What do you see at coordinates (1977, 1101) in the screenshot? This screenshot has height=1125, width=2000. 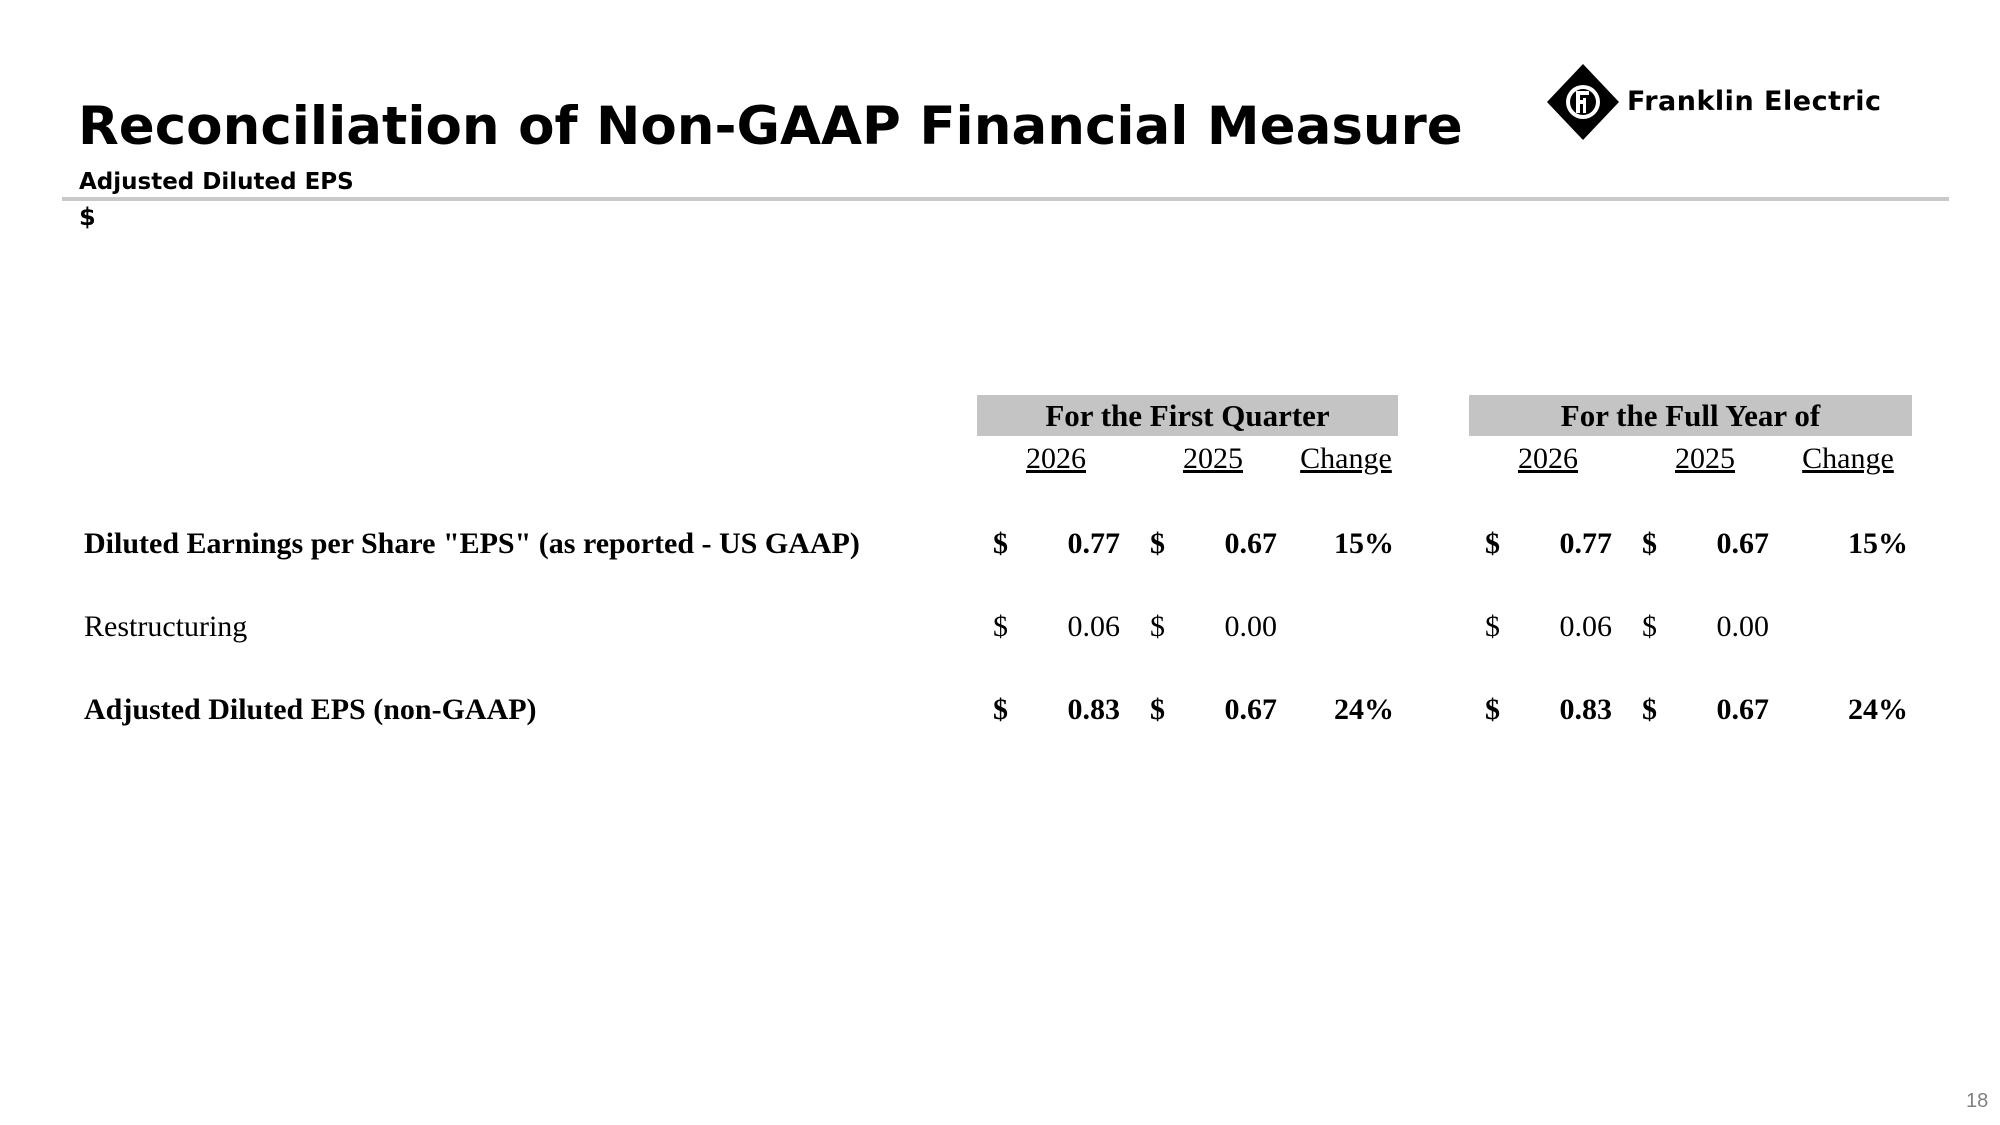 I see `page-number: 18` at bounding box center [1977, 1101].